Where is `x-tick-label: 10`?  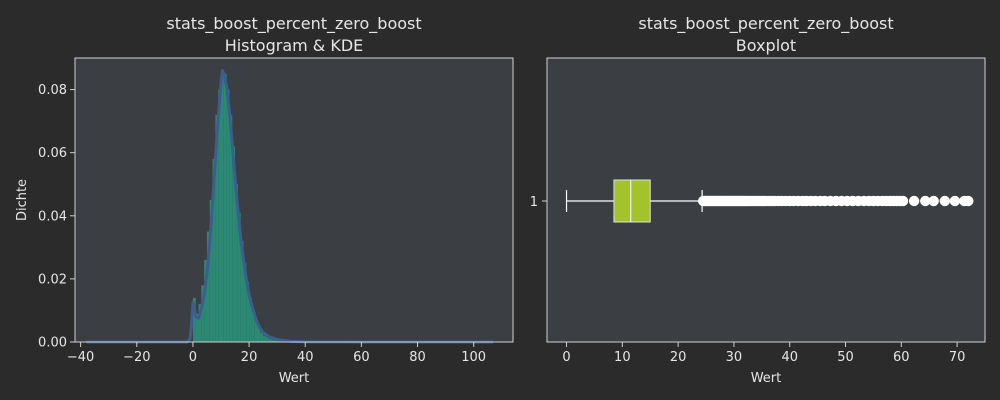 x-tick-label: 10 is located at coordinates (622, 357).